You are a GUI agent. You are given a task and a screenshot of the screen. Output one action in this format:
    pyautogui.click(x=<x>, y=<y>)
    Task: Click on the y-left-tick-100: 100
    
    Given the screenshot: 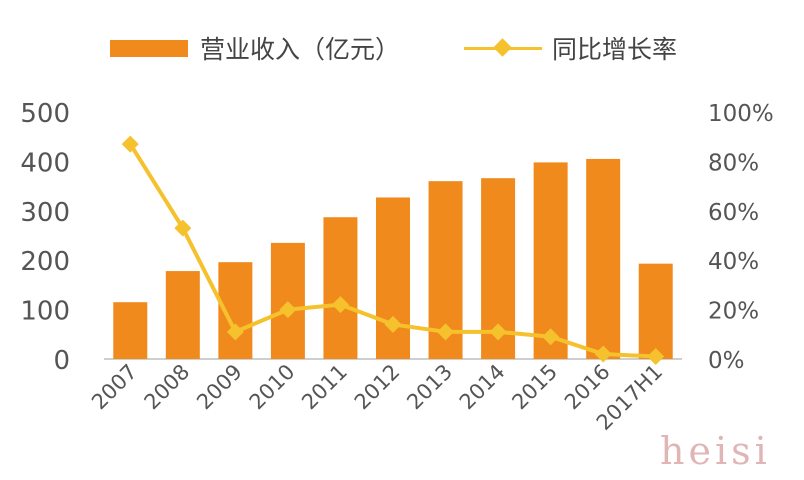 What is the action you would take?
    pyautogui.click(x=45, y=312)
    